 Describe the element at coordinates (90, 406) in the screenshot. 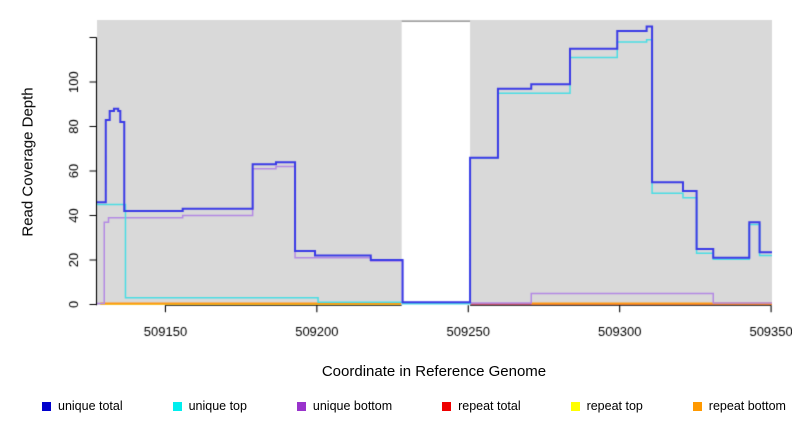

I see `legend-label: unique total` at that location.